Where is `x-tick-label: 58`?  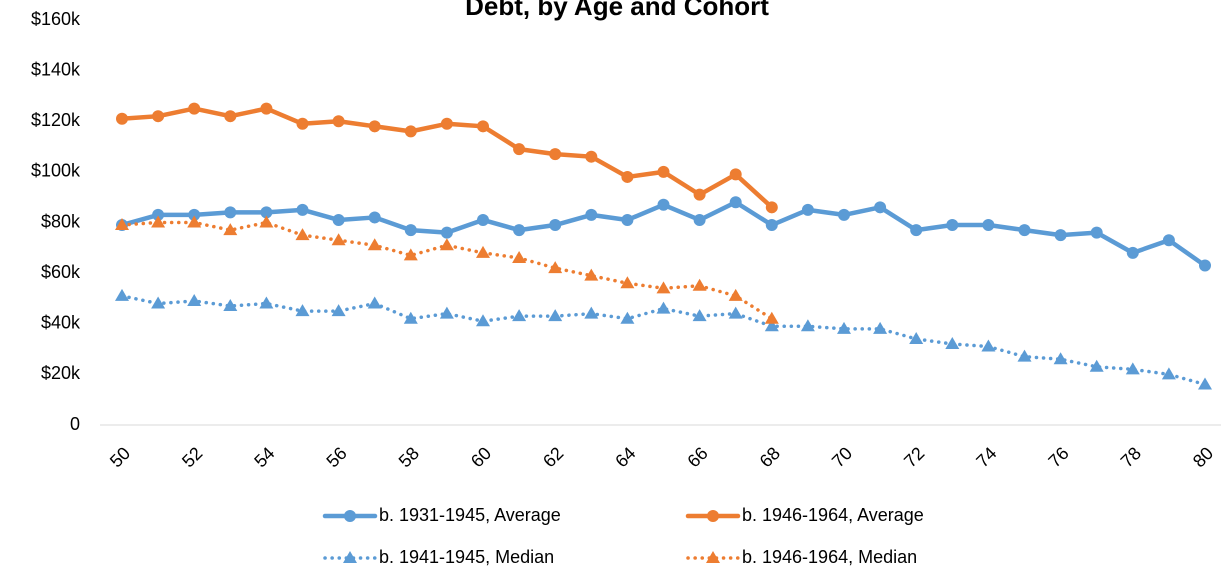
x-tick-label: 58 is located at coordinates (409, 457).